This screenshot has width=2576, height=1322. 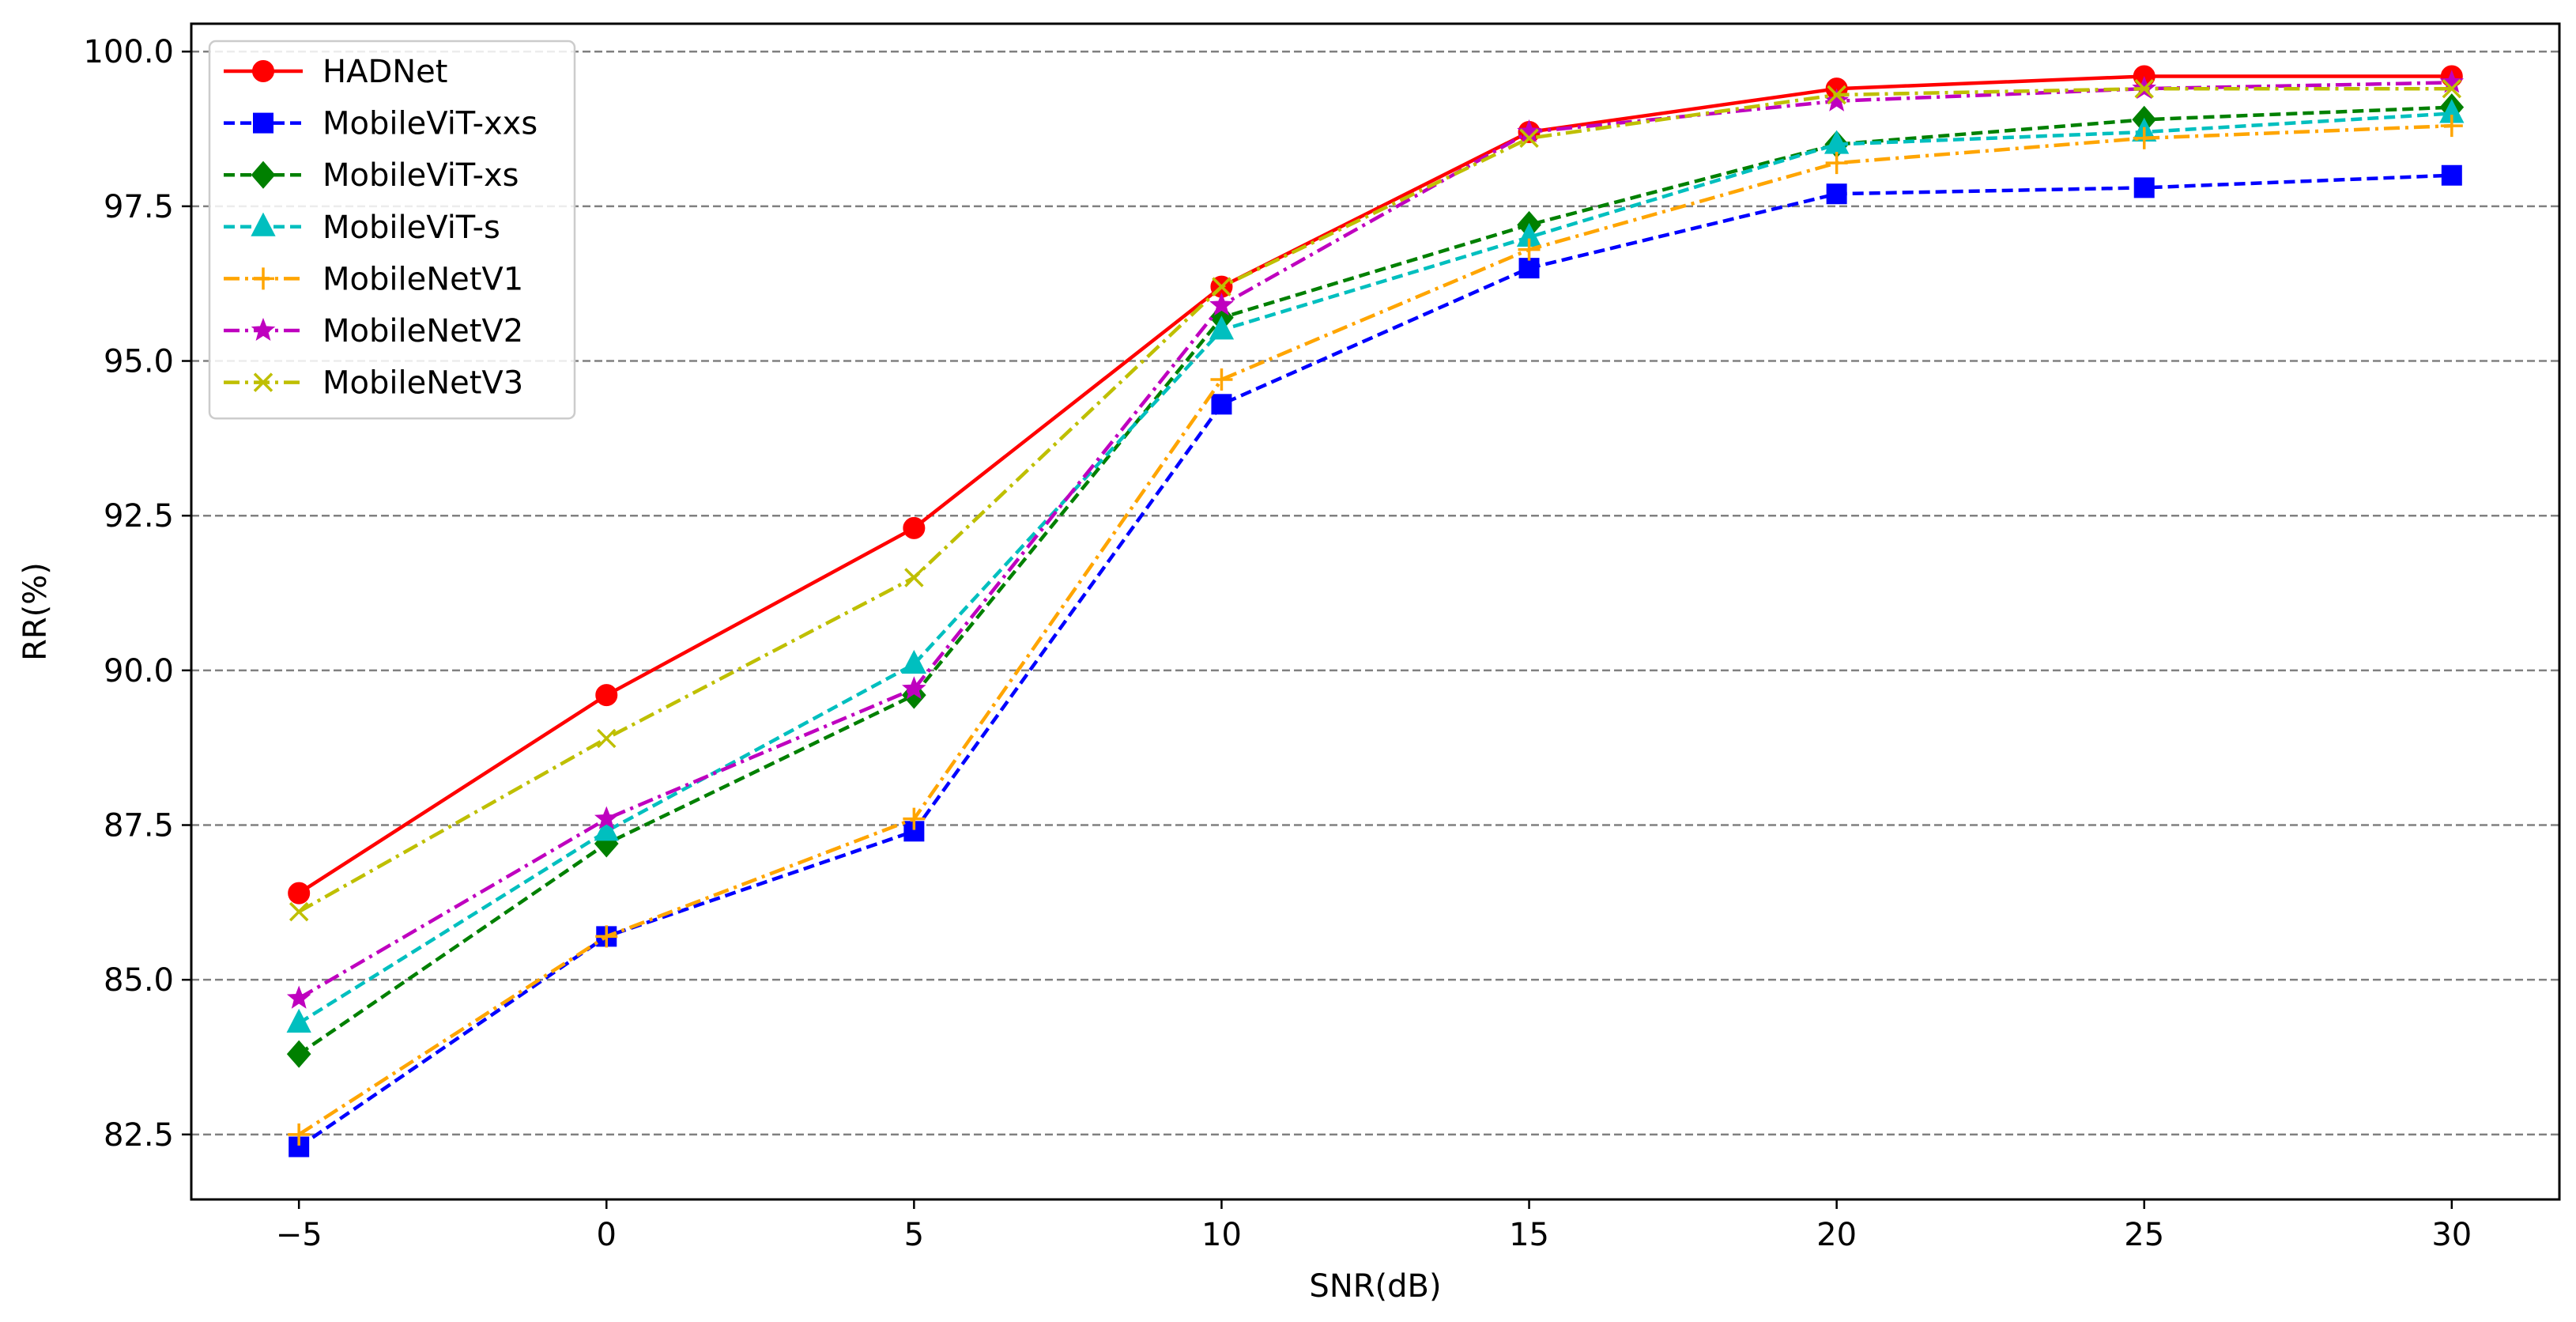 I want to click on y-tick-label: 92.5, so click(x=139, y=516).